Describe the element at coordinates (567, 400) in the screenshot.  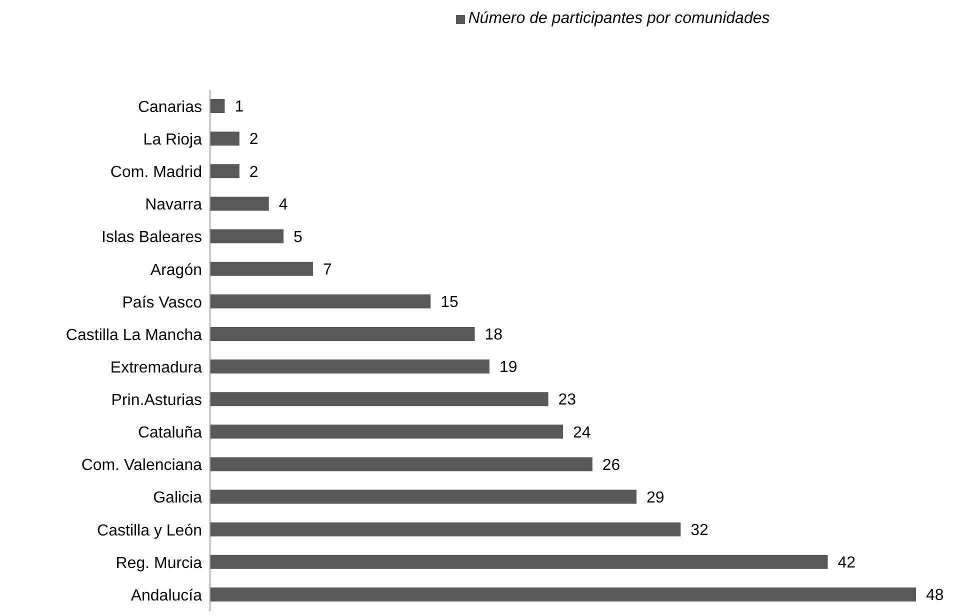
I see `data-label: 23` at that location.